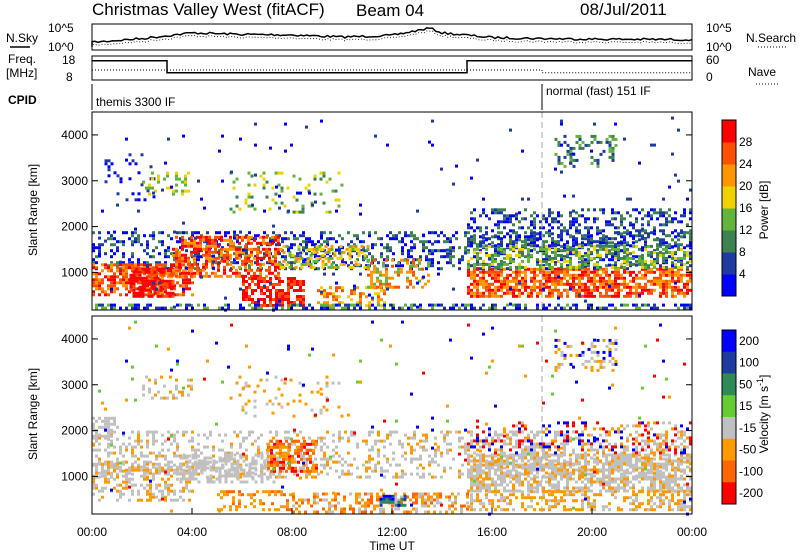  Describe the element at coordinates (531, 290) in the screenshot. I see `power-cell-2058` at that location.